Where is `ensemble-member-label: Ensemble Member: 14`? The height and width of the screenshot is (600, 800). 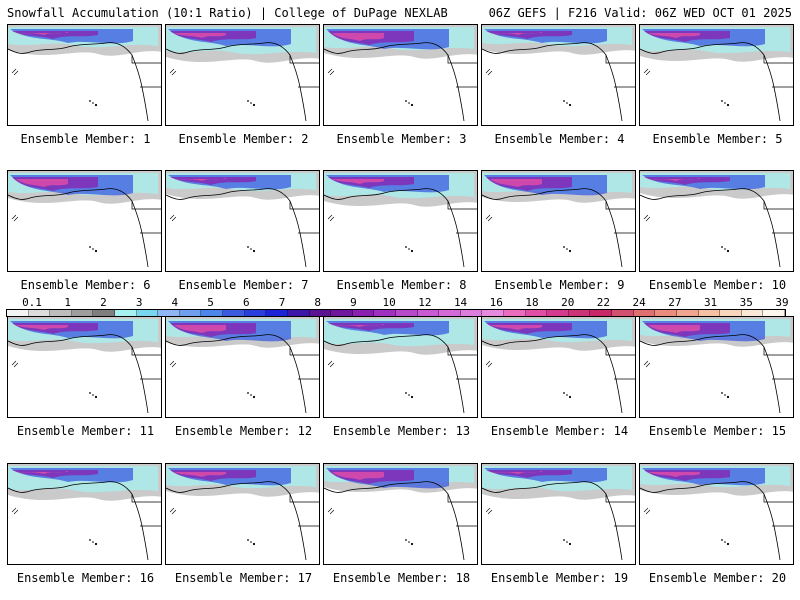 ensemble-member-label: Ensemble Member: 14 is located at coordinates (559, 431).